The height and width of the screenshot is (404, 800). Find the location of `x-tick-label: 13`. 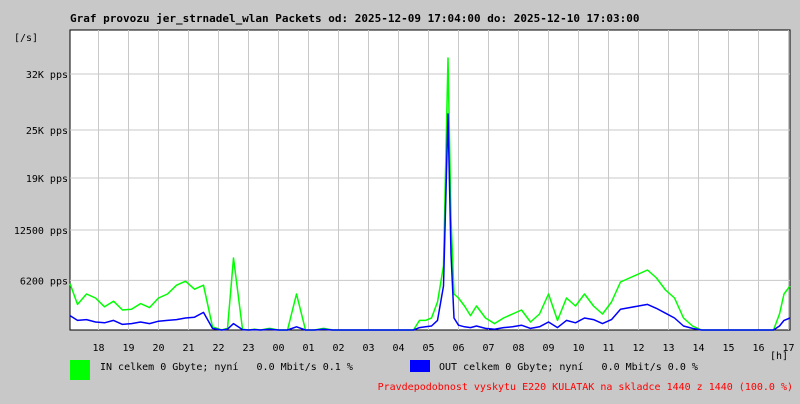

x-tick-label: 13 is located at coordinates (668, 348).